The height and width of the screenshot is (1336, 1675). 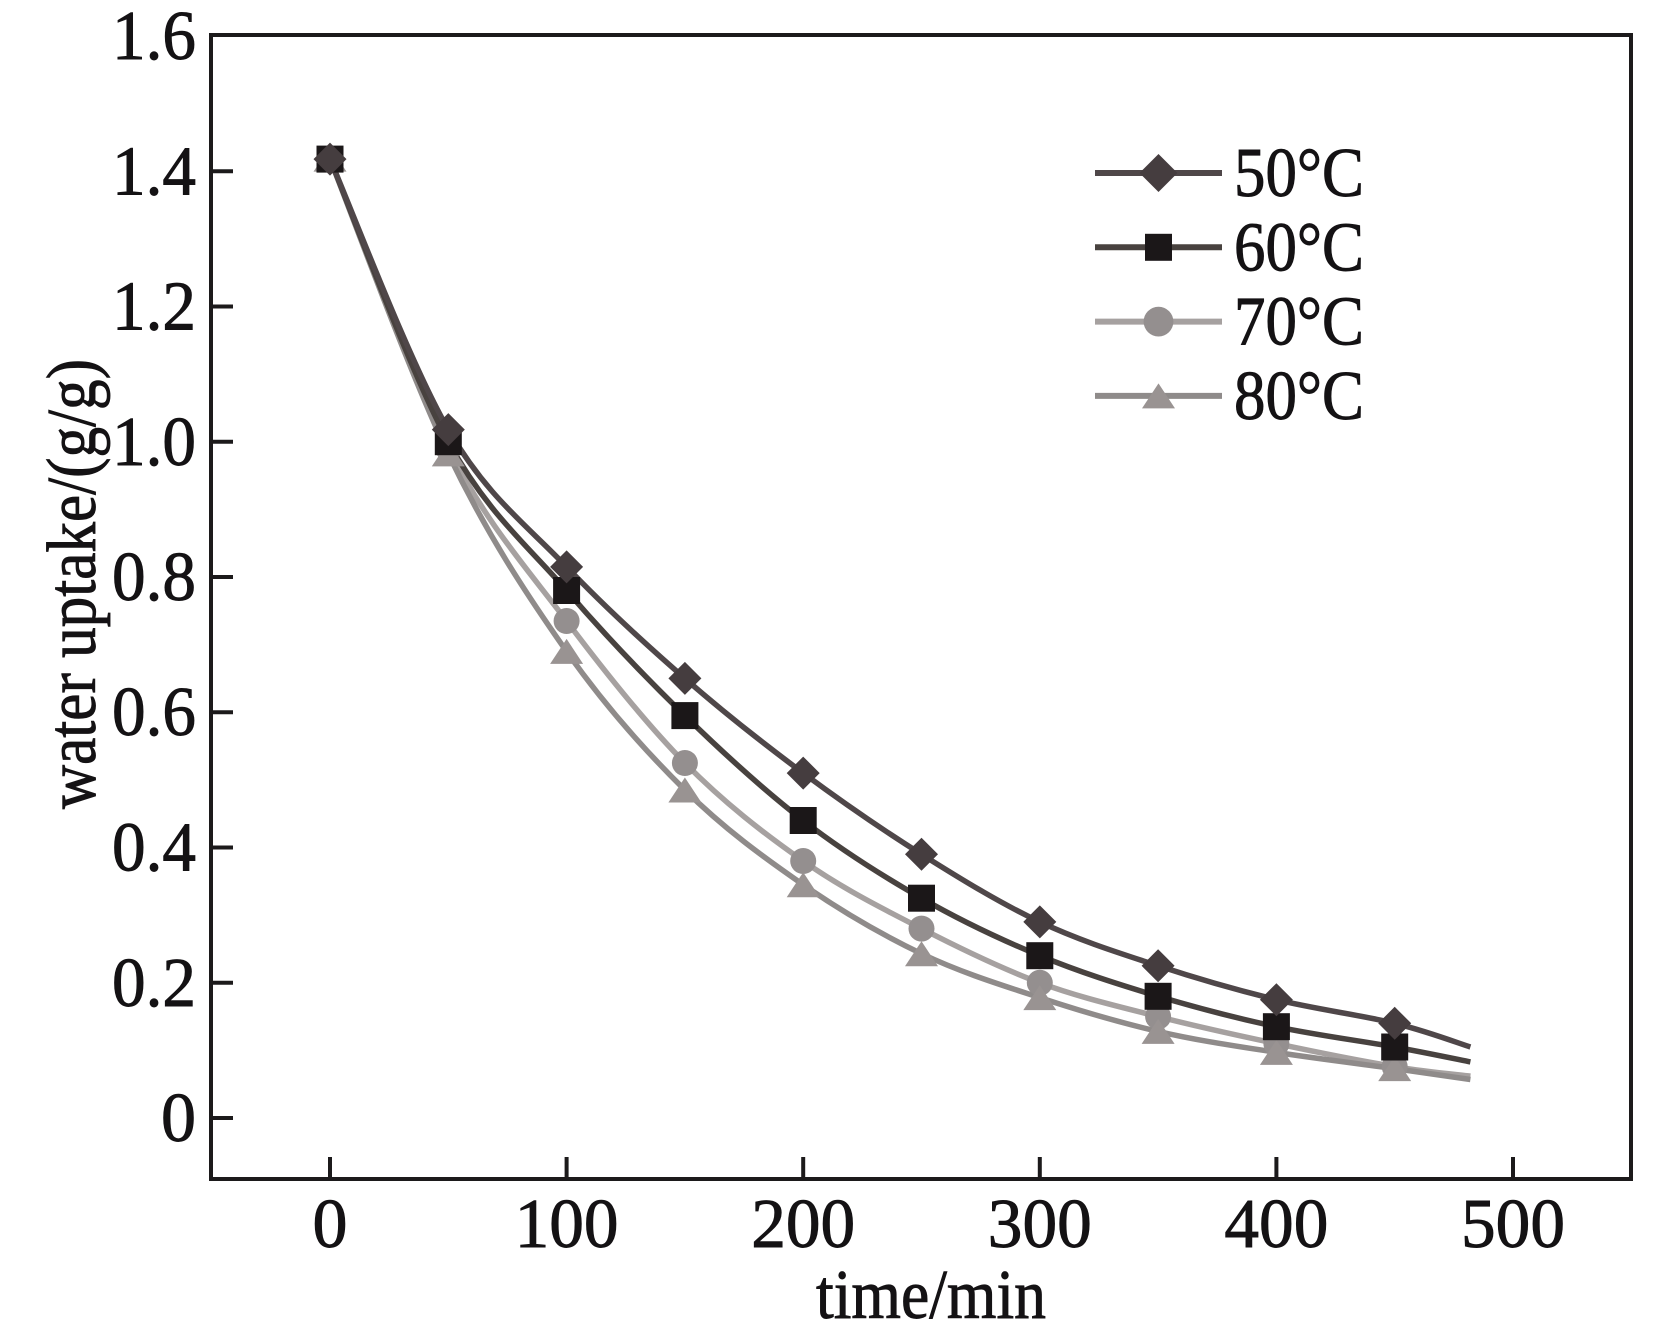 What do you see at coordinates (154, 712) in the screenshot?
I see `svg-text: 0.6` at bounding box center [154, 712].